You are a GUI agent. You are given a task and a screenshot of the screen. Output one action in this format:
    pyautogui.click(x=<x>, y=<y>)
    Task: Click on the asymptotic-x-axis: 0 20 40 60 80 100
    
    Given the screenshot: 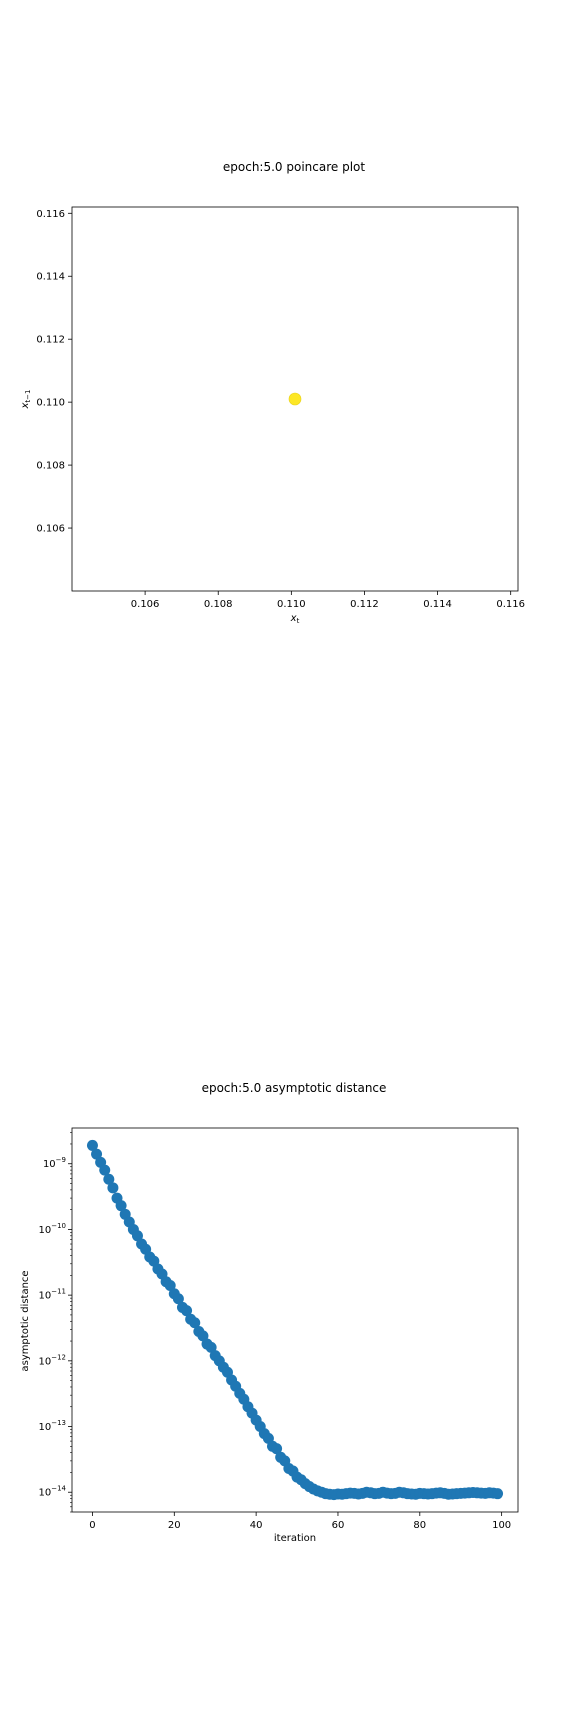 What is the action you would take?
    pyautogui.click(x=300, y=1521)
    